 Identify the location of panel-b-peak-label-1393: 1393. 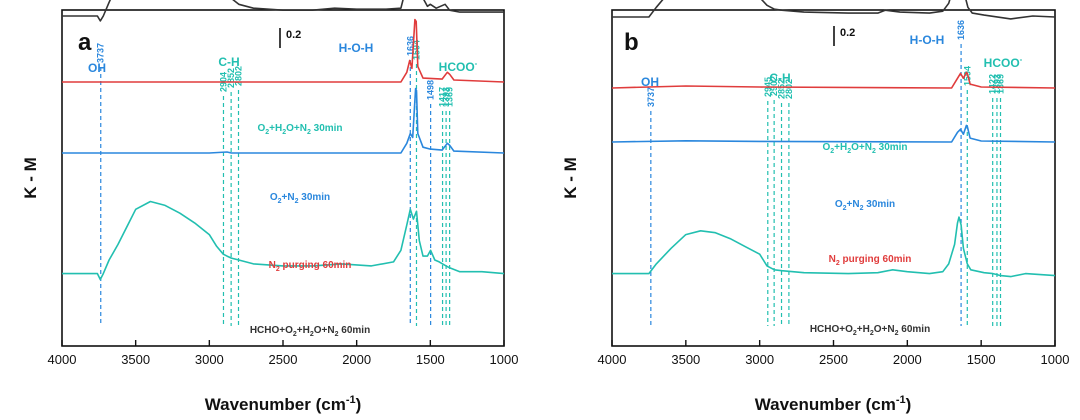
(997, 84).